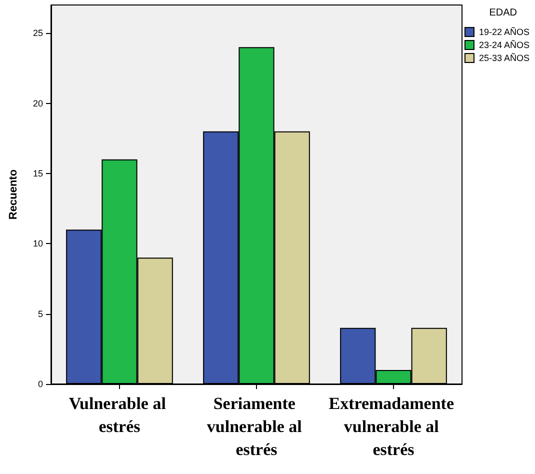 The width and height of the screenshot is (535, 474). What do you see at coordinates (37, 33) in the screenshot?
I see `y-tick-label: 25` at bounding box center [37, 33].